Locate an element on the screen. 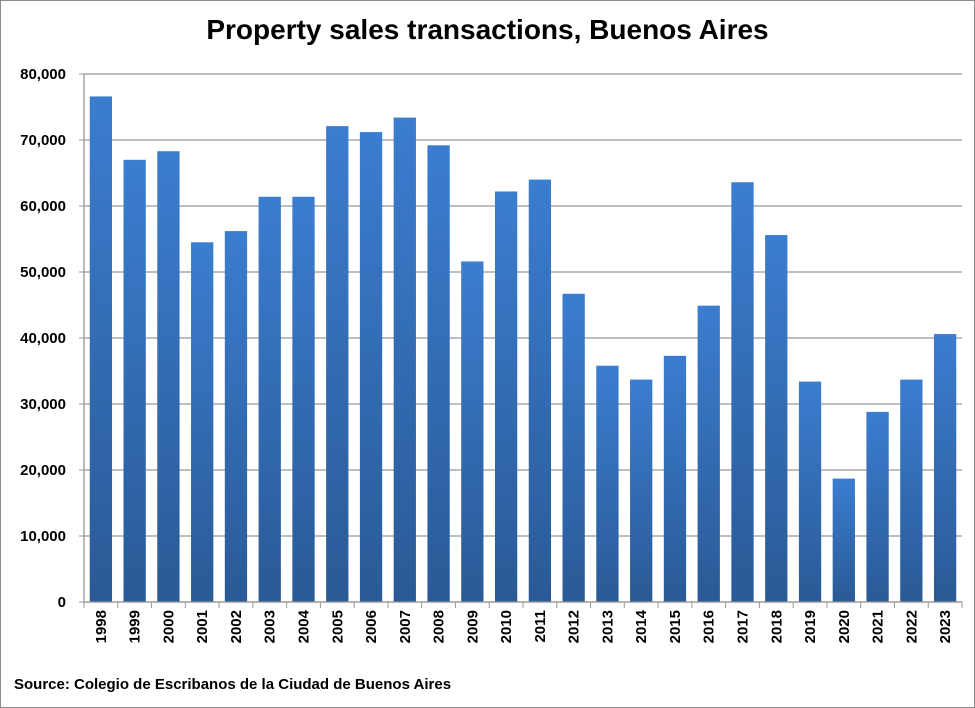 The width and height of the screenshot is (975, 708). x-tick-label: 2016 is located at coordinates (709, 626).